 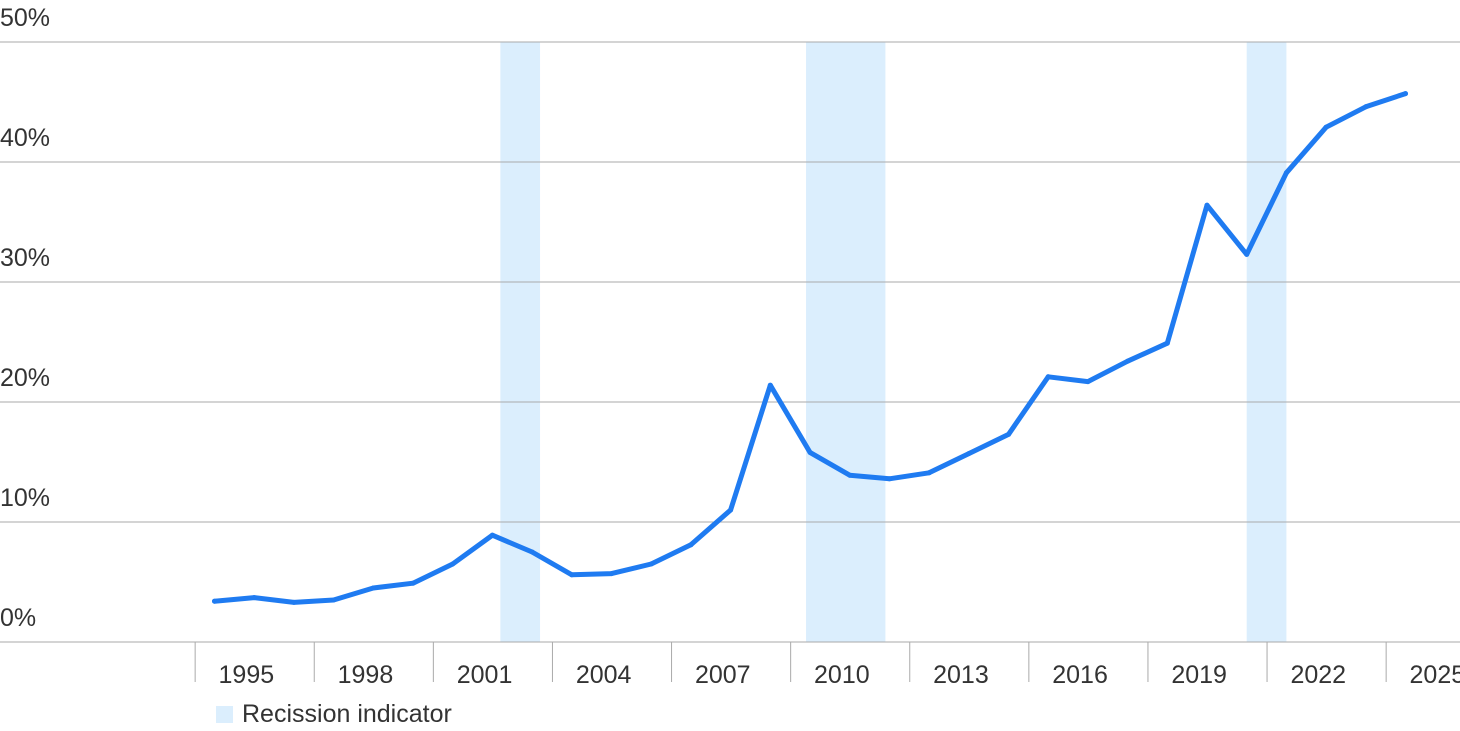 I want to click on x-tick-label: 2025, so click(x=1435, y=675).